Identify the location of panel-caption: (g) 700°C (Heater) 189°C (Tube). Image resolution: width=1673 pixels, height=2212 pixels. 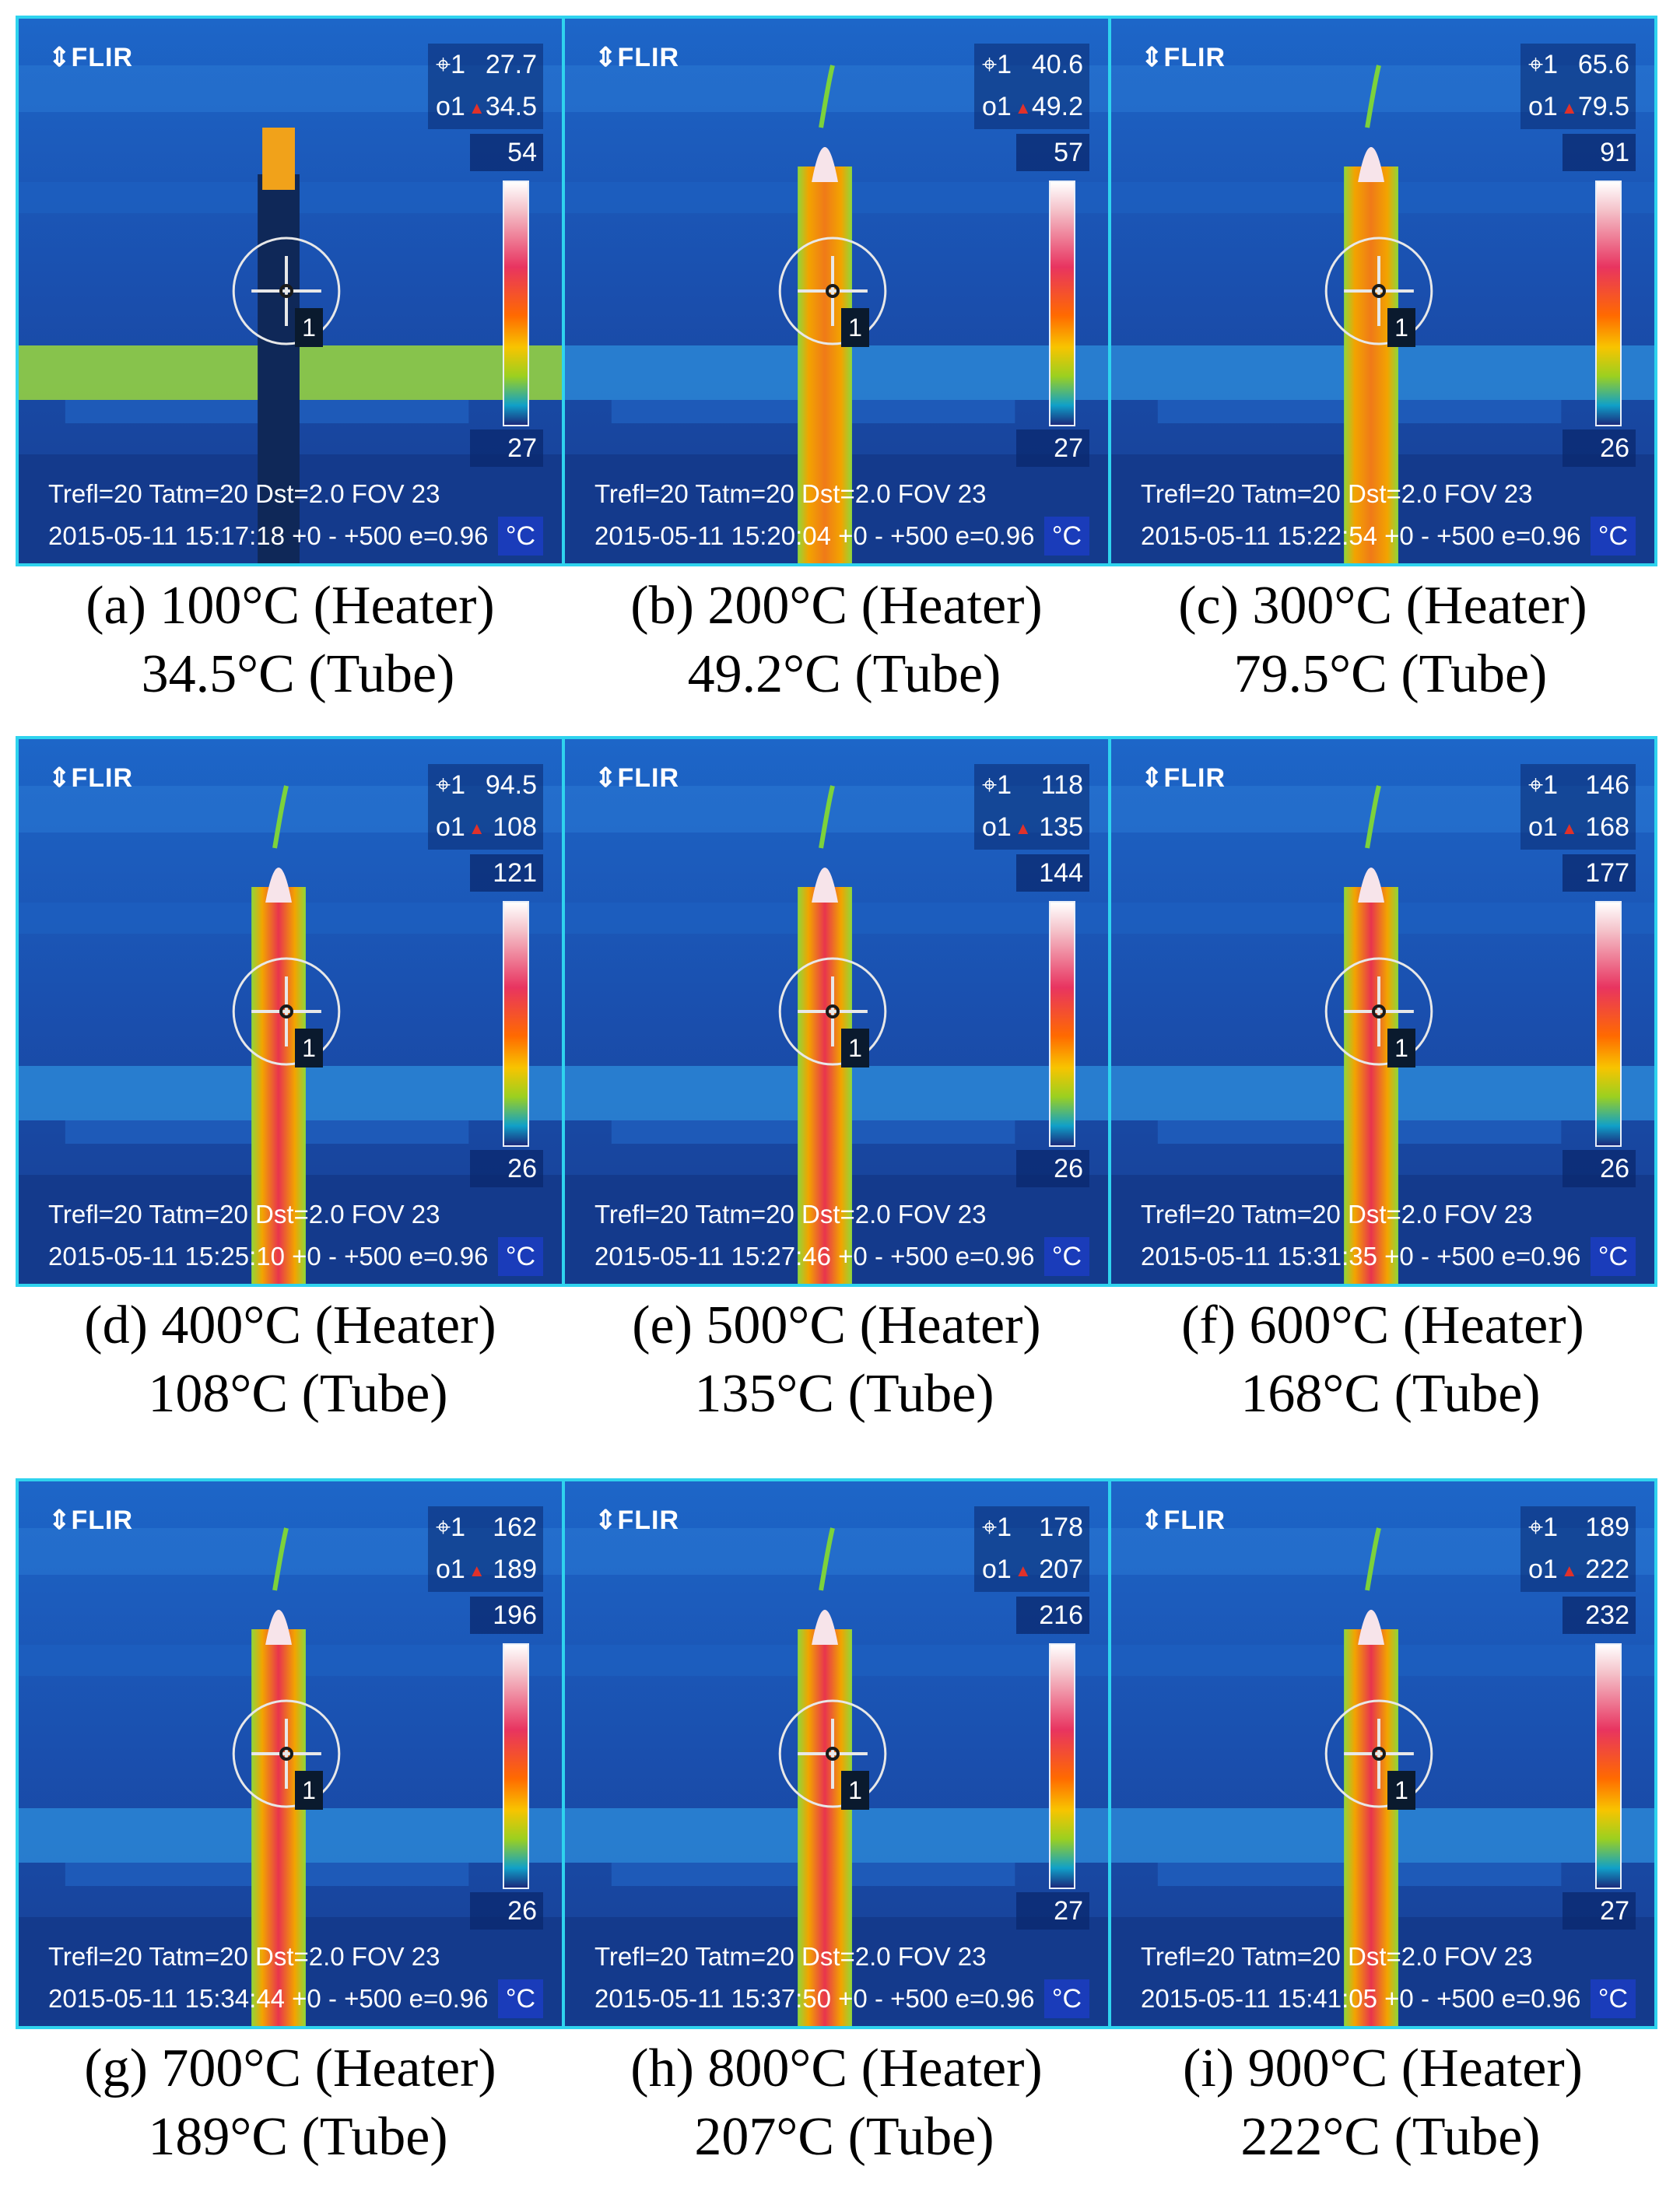
(290, 2103).